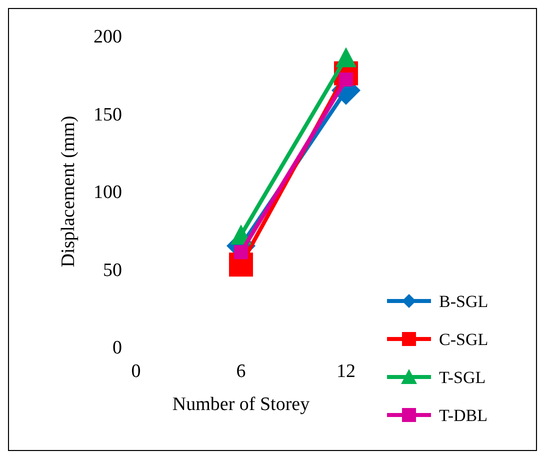 The width and height of the screenshot is (545, 459). I want to click on legend-label: T-SGL, so click(462, 377).